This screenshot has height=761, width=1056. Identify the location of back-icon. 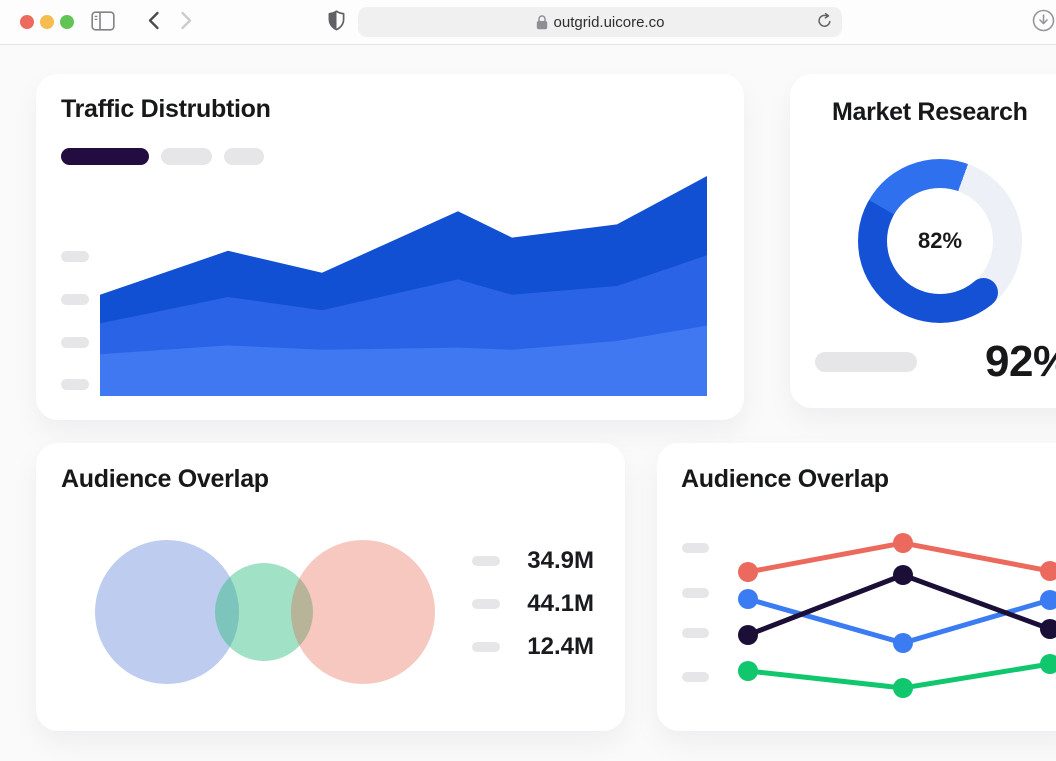
(153, 22).